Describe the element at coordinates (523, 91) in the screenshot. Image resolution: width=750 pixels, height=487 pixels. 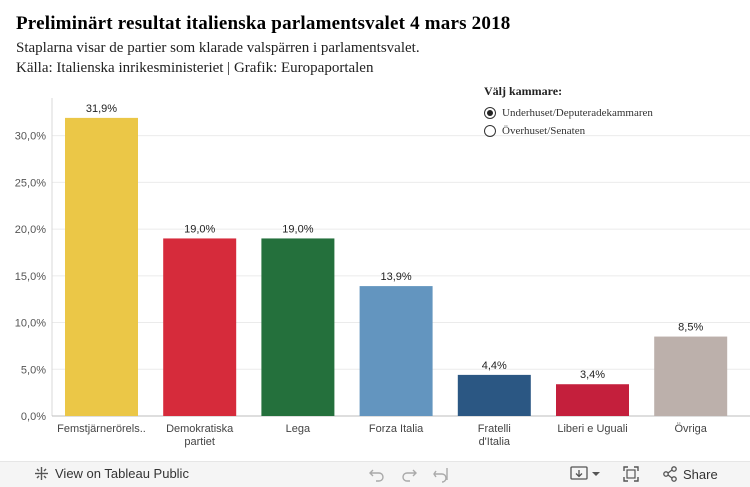
I see `chamber-filter-label: Välj kammare:` at that location.